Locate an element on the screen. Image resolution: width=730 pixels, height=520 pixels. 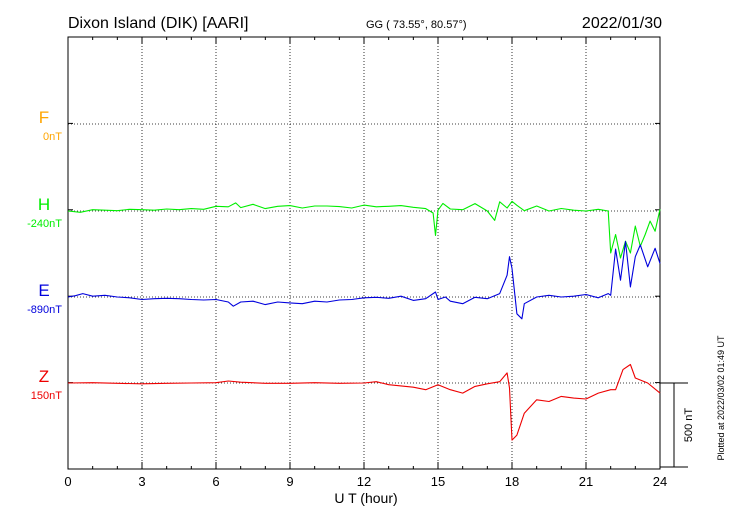
series-line-e is located at coordinates (364, 280).